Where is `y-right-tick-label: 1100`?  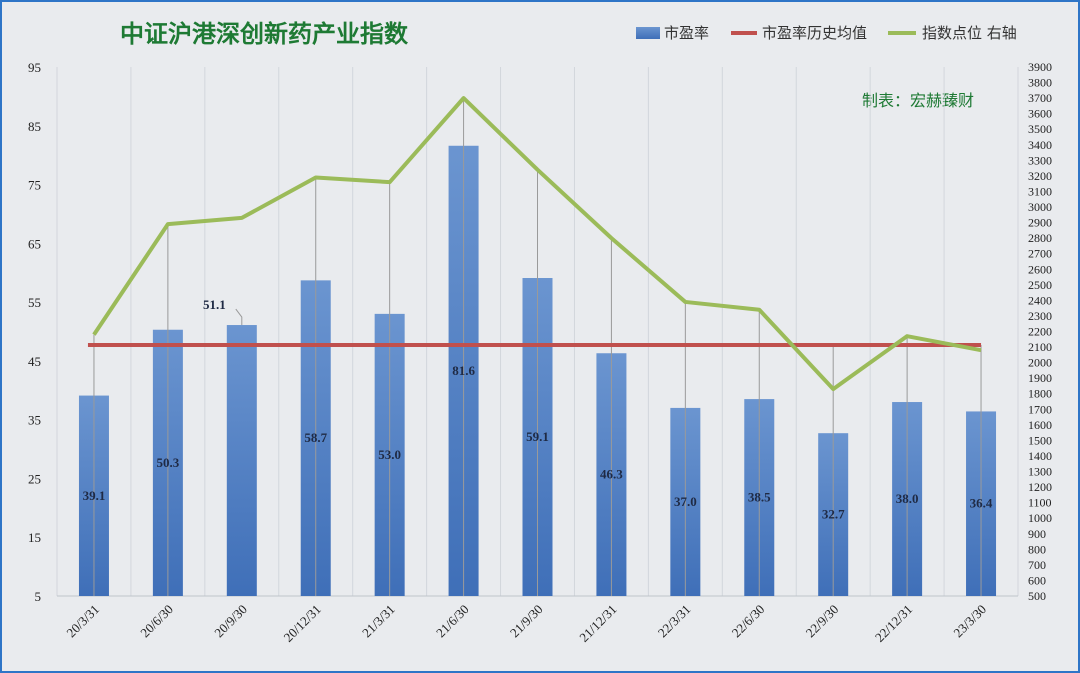
y-right-tick-label: 1100 is located at coordinates (1040, 503).